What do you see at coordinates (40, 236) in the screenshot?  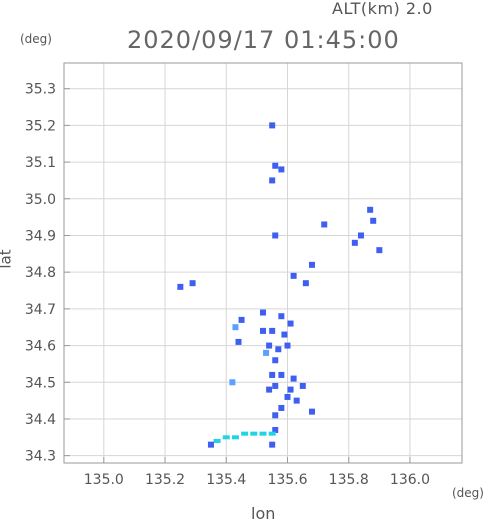 I see `y-tick-label: 34.9` at bounding box center [40, 236].